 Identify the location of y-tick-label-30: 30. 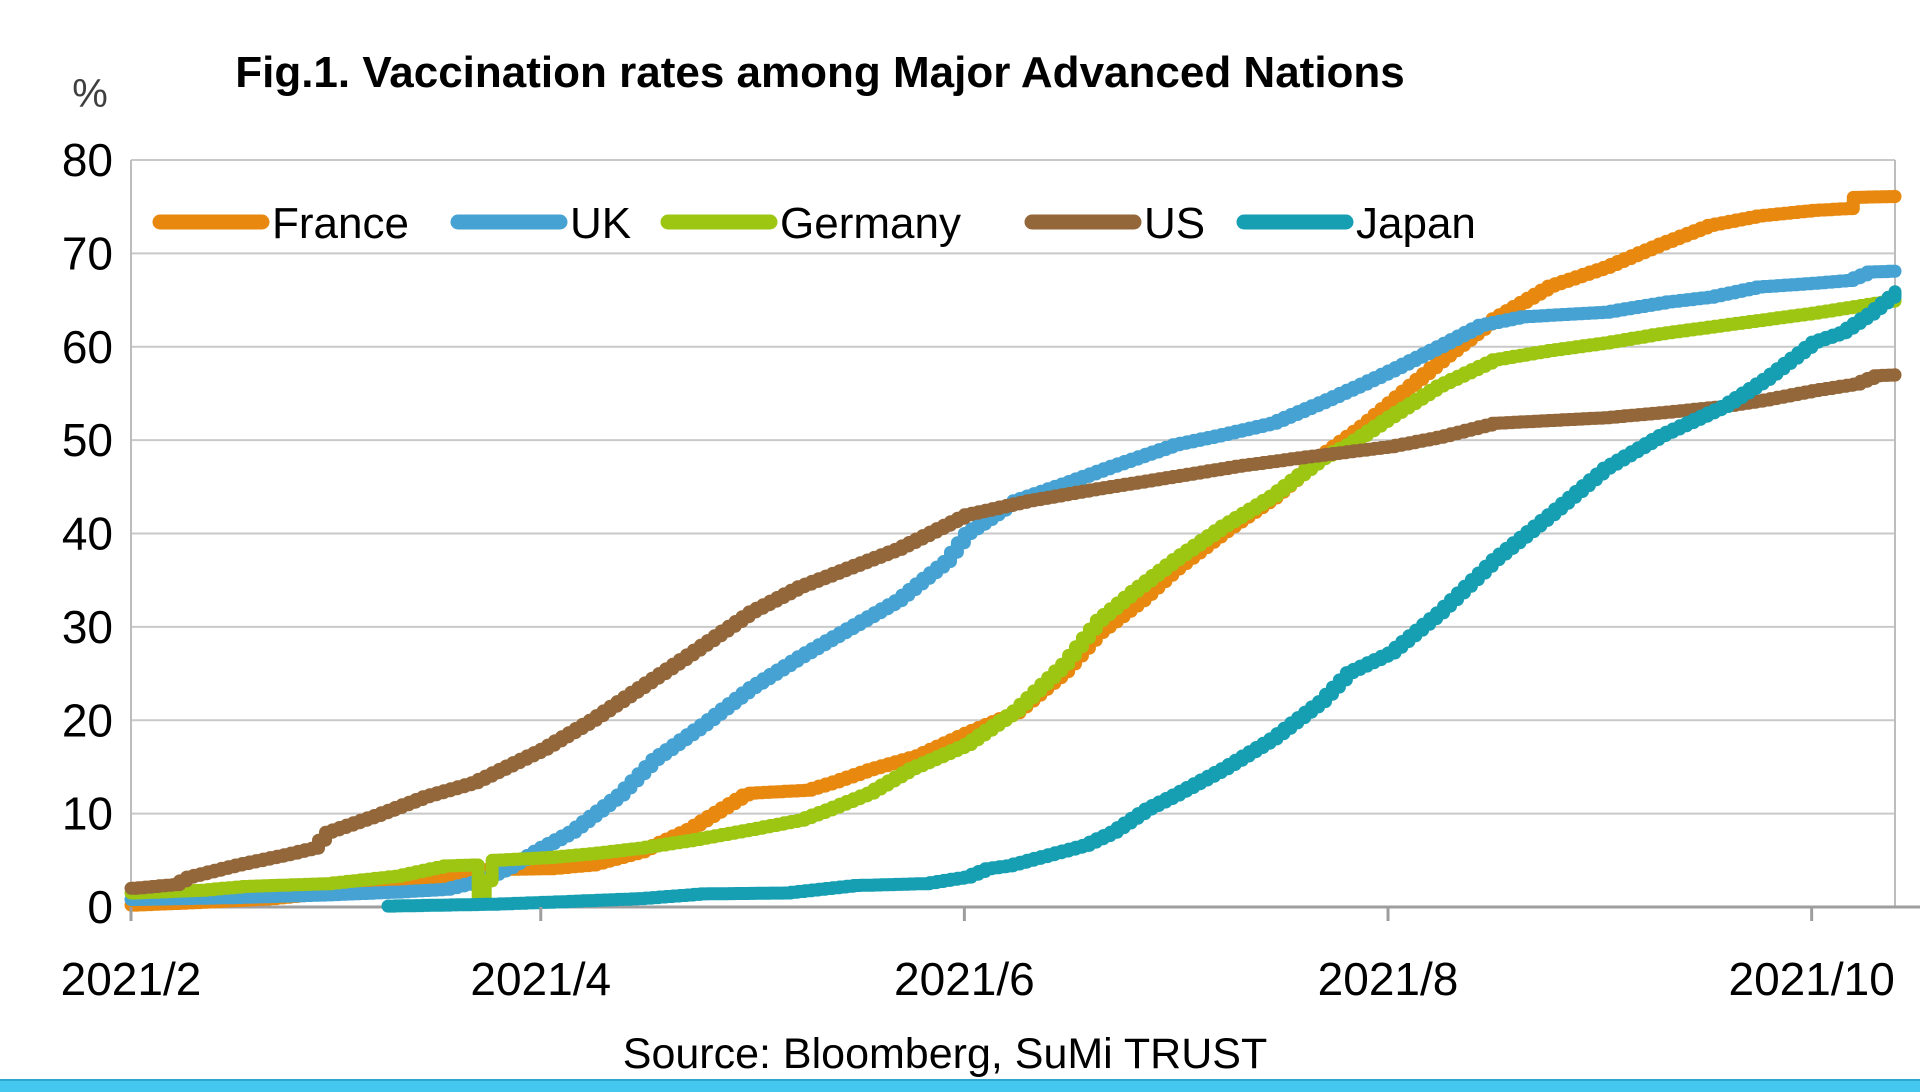
(87, 627).